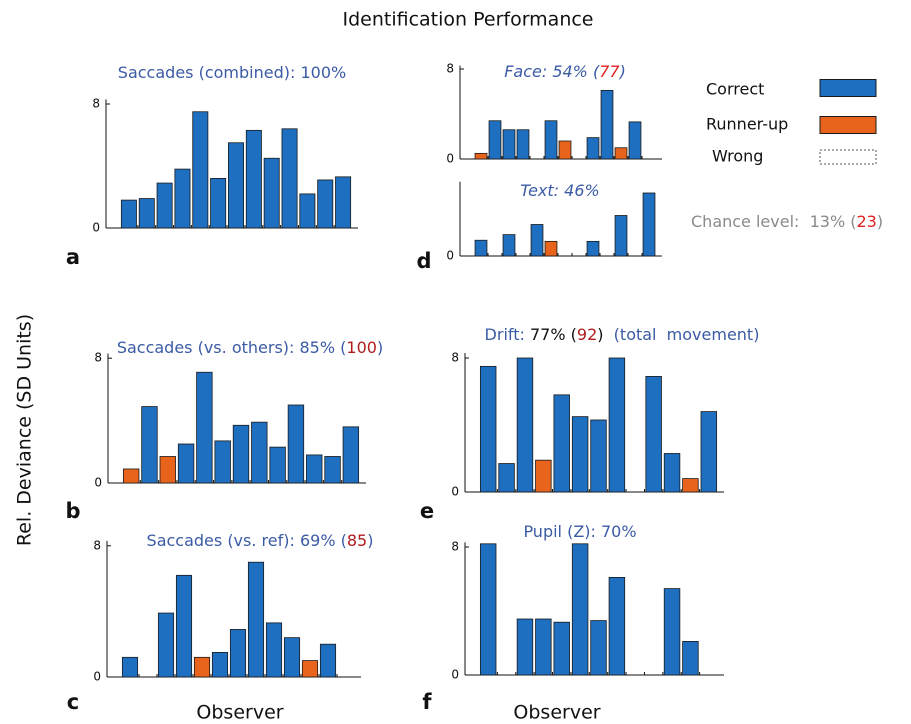 Image resolution: width=911 pixels, height=724 pixels. I want to click on text-segment: Saccades (combined): 100%, so click(232, 72).